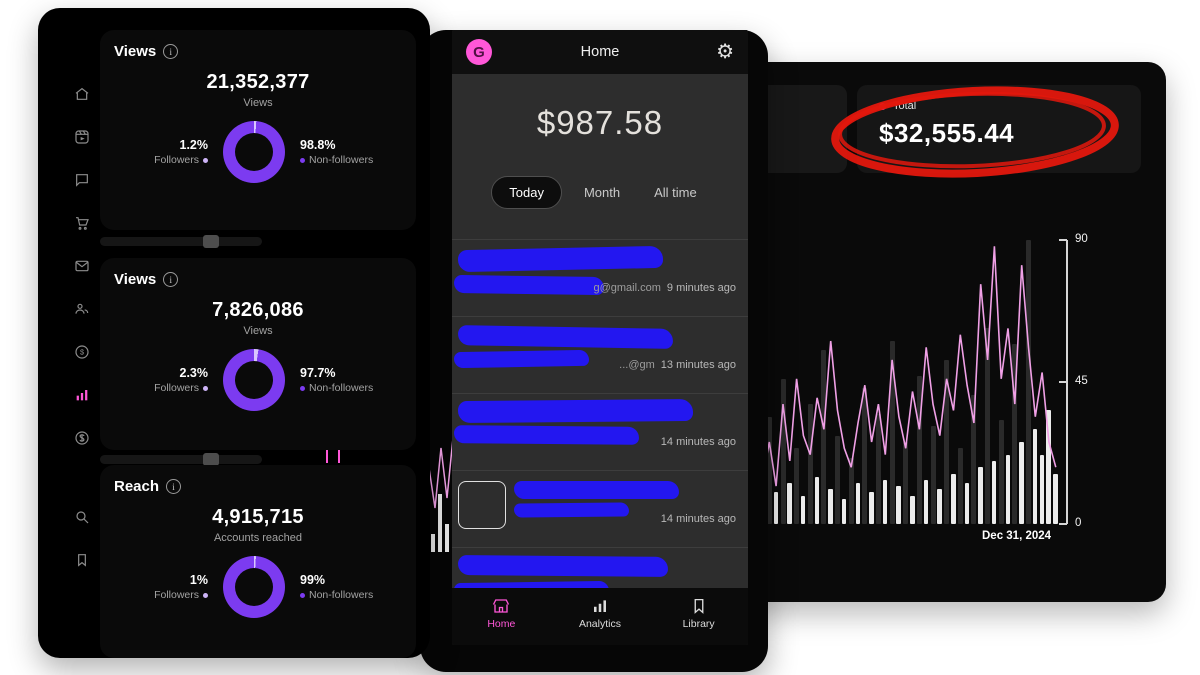 This screenshot has height=675, width=1200. I want to click on insights-icon, so click(82, 395).